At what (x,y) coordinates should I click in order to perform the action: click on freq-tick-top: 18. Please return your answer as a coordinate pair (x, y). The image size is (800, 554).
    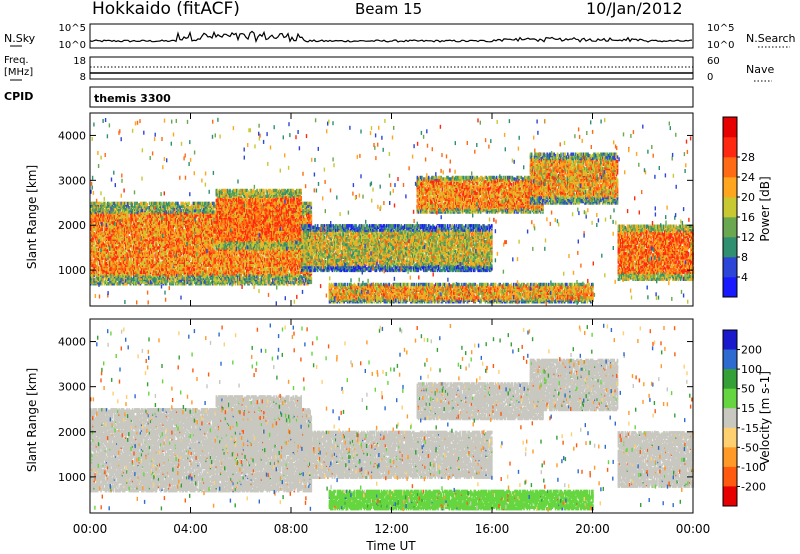
    Looking at the image, I should click on (79, 61).